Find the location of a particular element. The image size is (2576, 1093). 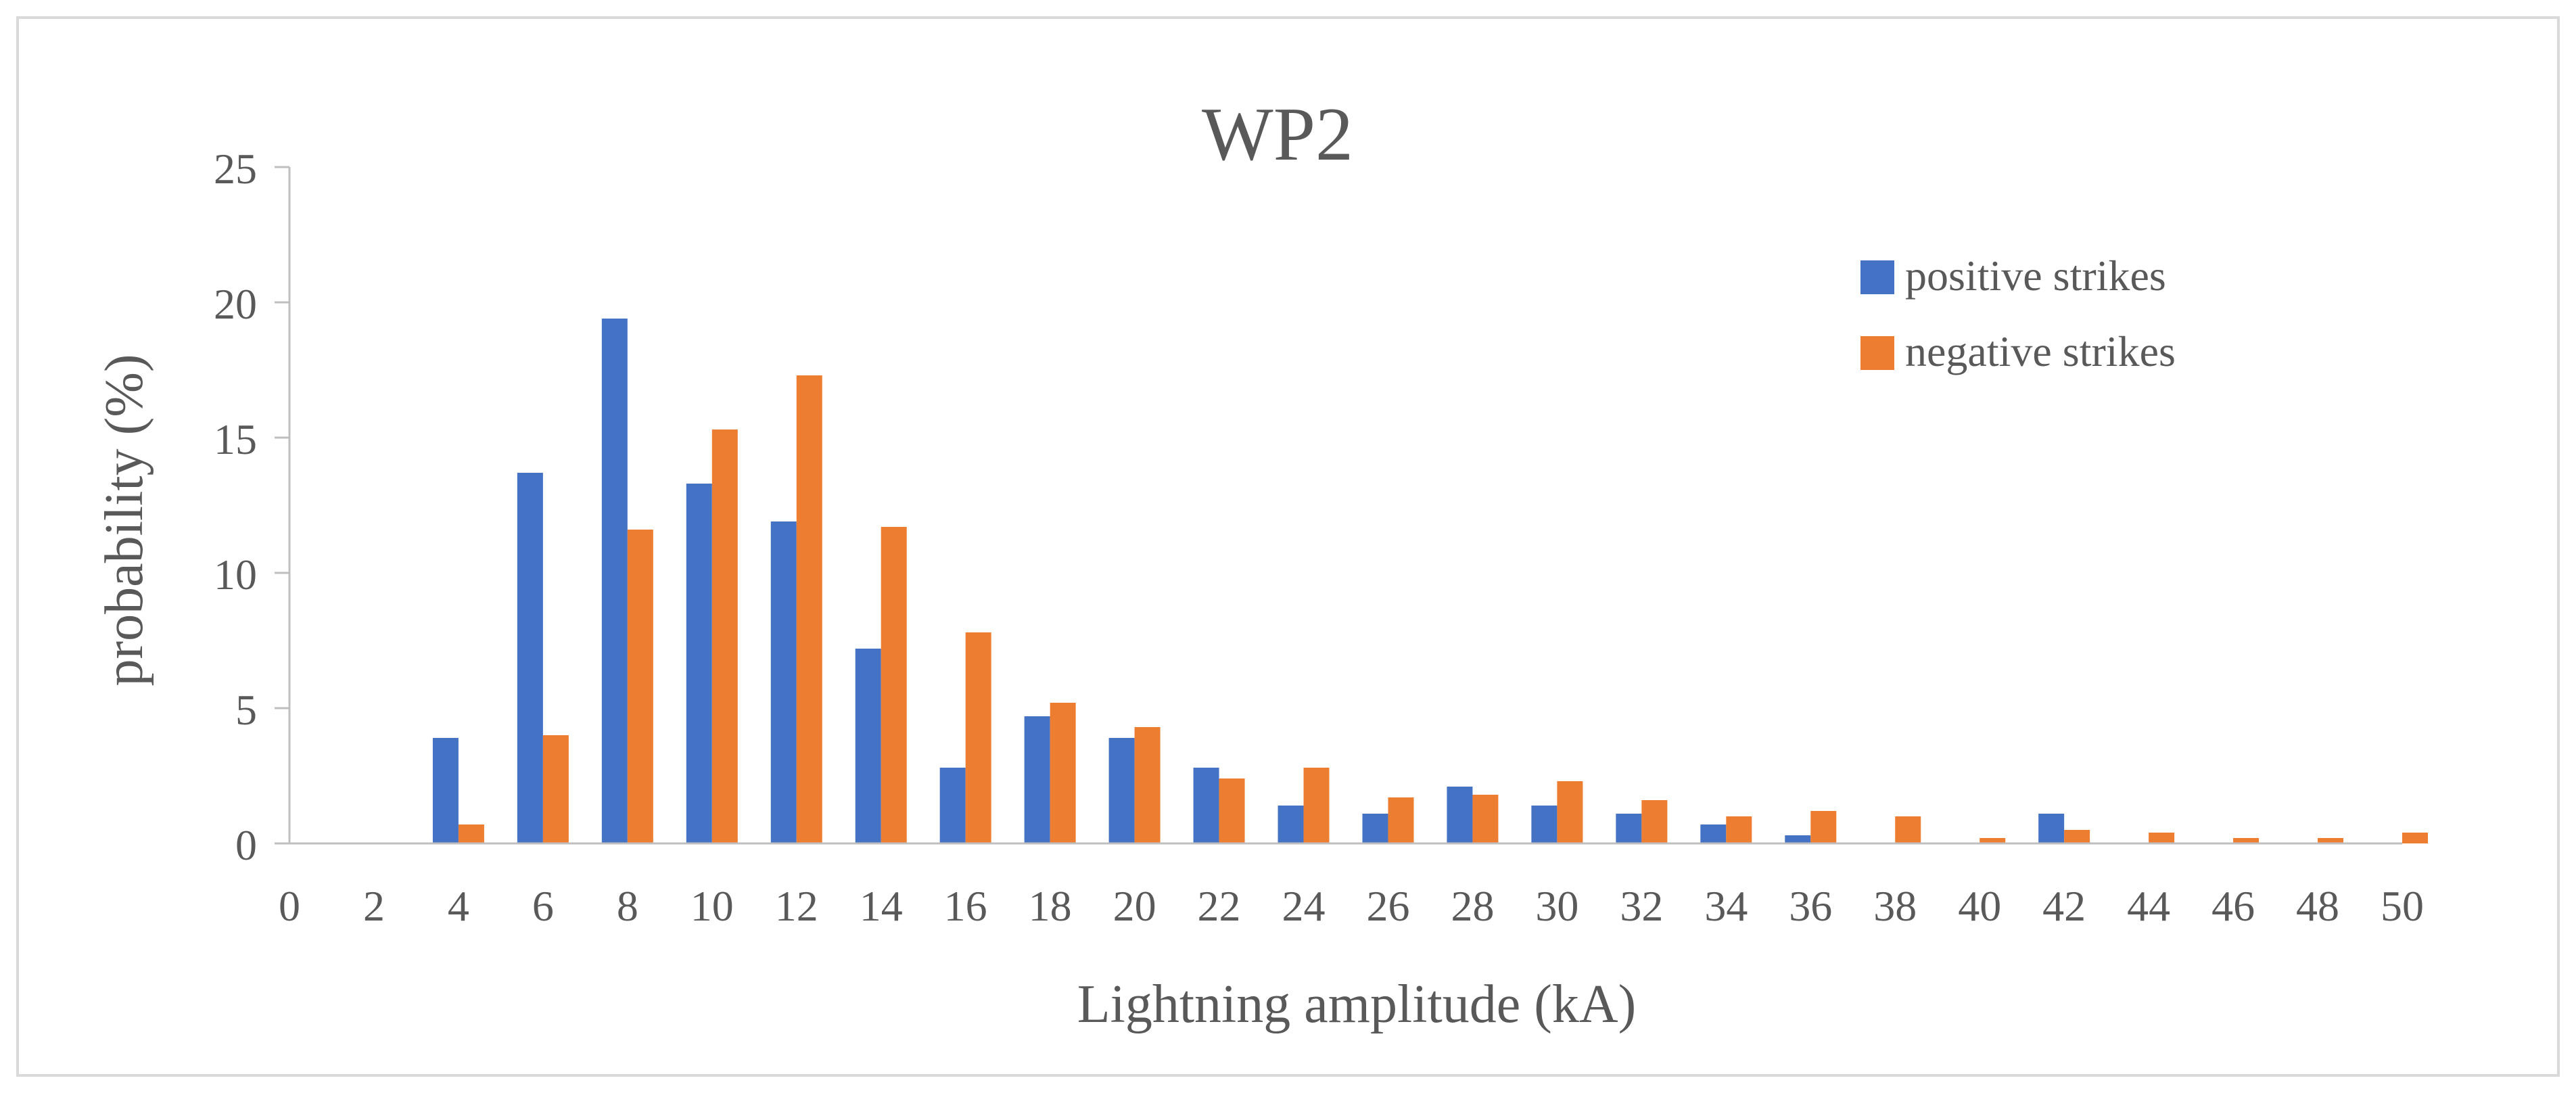

x-tick-label: 28 is located at coordinates (1472, 906).